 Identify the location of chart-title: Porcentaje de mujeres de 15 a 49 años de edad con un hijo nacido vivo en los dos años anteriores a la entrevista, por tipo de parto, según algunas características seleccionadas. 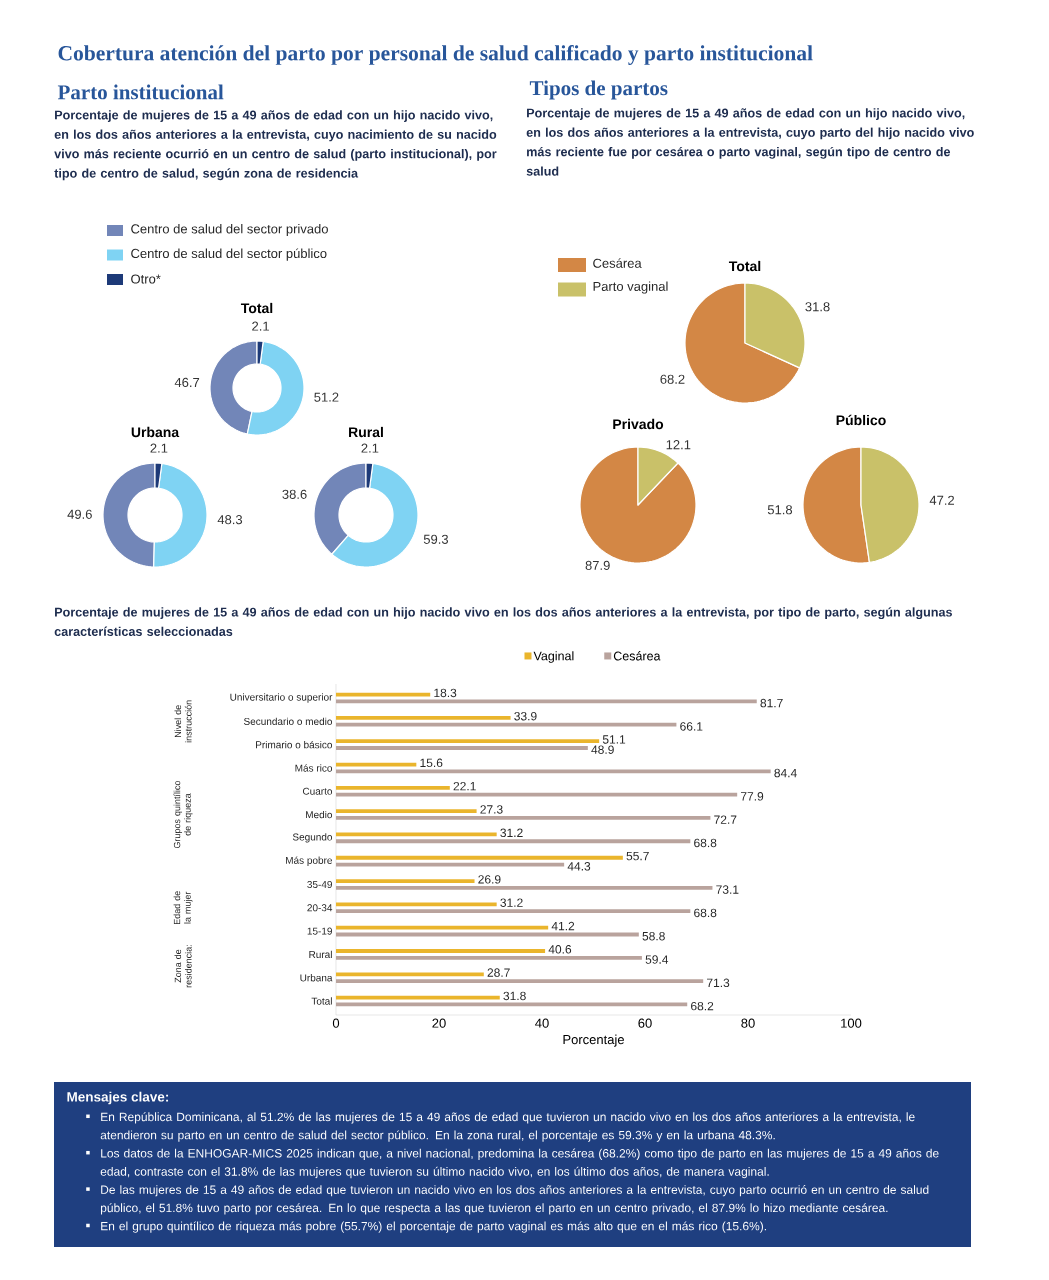
(503, 621).